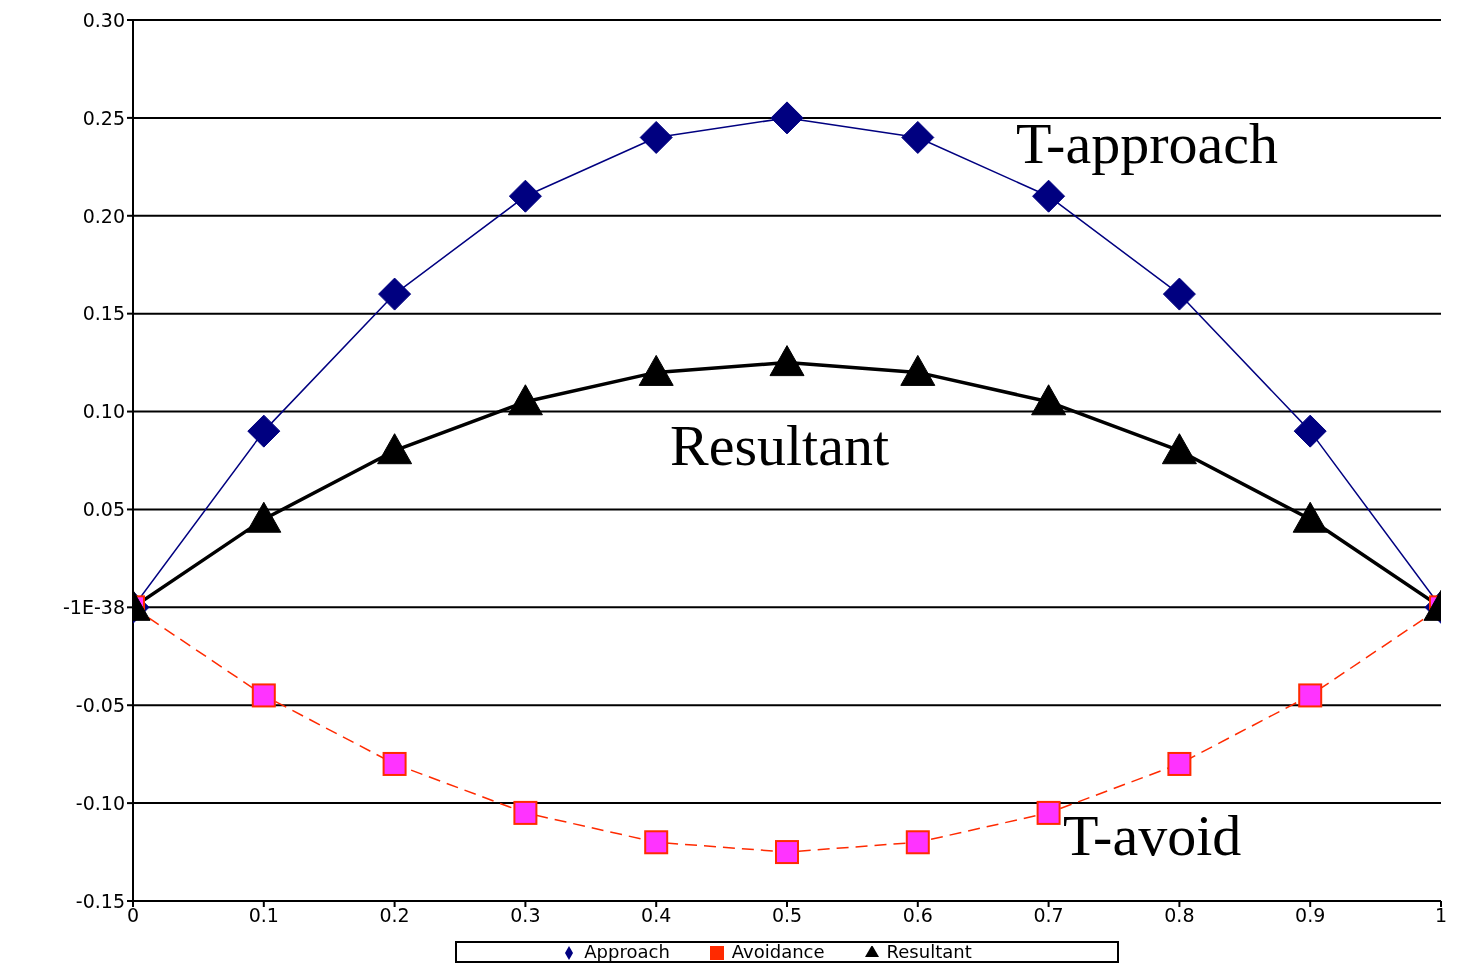 The width and height of the screenshot is (1461, 971). What do you see at coordinates (100, 704) in the screenshot?
I see `y-tick-label: -0.05` at bounding box center [100, 704].